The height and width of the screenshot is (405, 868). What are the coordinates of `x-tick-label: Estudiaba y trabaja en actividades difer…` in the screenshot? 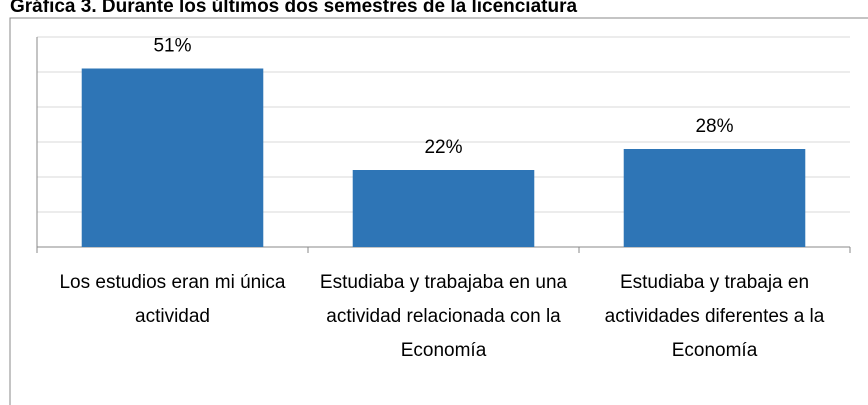 It's located at (714, 316).